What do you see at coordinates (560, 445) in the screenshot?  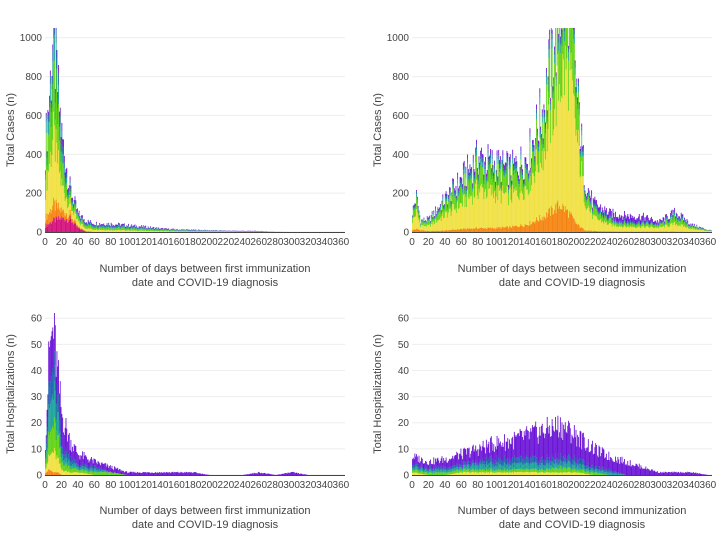 I see `bar-stack-group` at bounding box center [560, 445].